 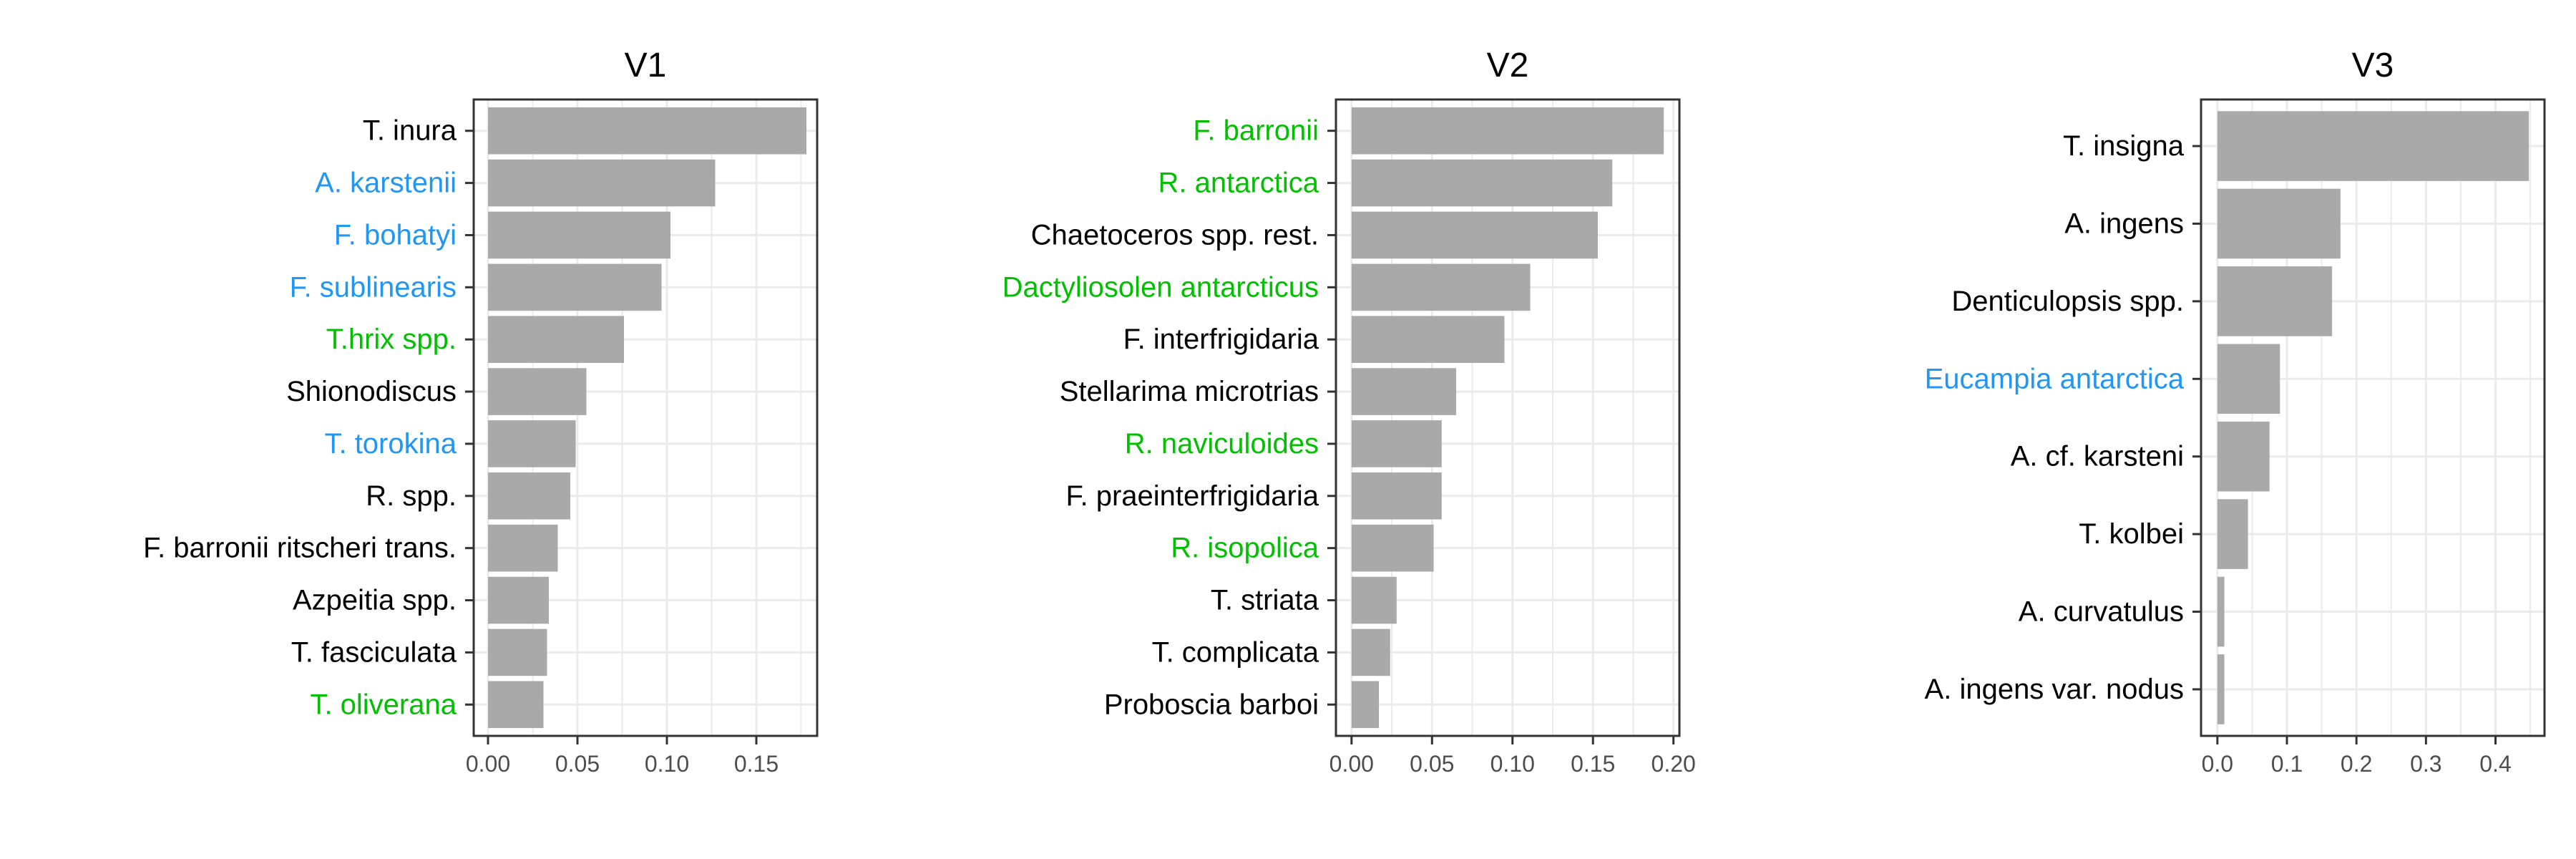 What do you see at coordinates (1160, 287) in the screenshot?
I see `category-label: Dactyliosolen antarcticus` at bounding box center [1160, 287].